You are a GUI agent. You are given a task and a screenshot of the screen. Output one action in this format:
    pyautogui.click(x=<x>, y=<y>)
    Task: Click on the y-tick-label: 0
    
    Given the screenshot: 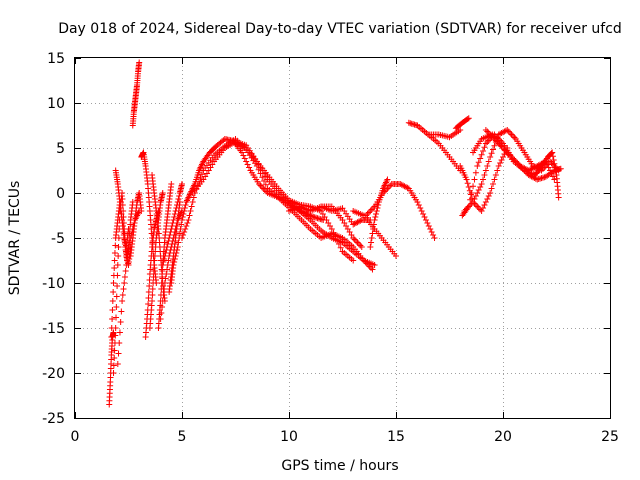 What is the action you would take?
    pyautogui.click(x=60, y=194)
    